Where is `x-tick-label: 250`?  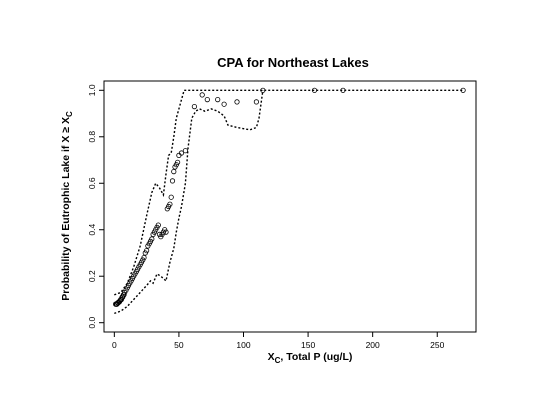 x-tick-label: 250 is located at coordinates (437, 345).